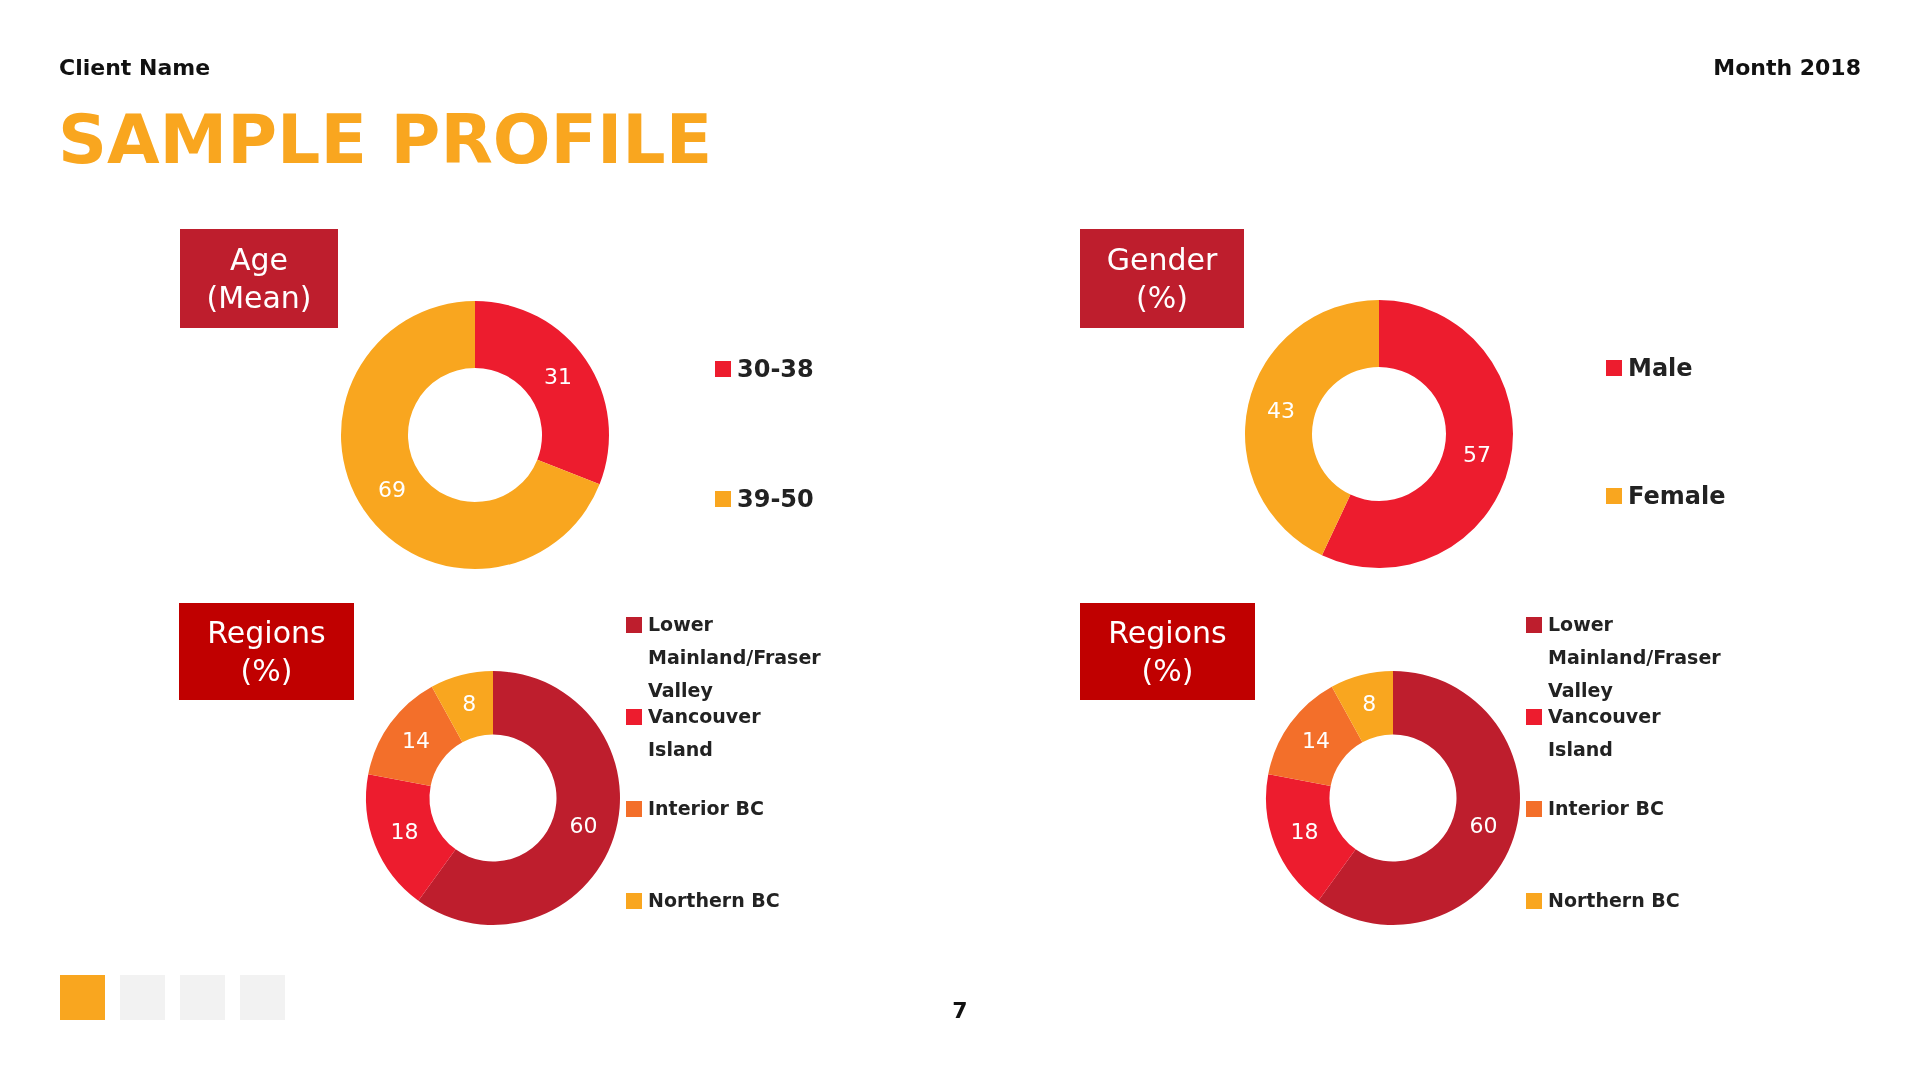 The width and height of the screenshot is (1920, 1080). What do you see at coordinates (775, 369) in the screenshot?
I see `legend-label: 30-38` at bounding box center [775, 369].